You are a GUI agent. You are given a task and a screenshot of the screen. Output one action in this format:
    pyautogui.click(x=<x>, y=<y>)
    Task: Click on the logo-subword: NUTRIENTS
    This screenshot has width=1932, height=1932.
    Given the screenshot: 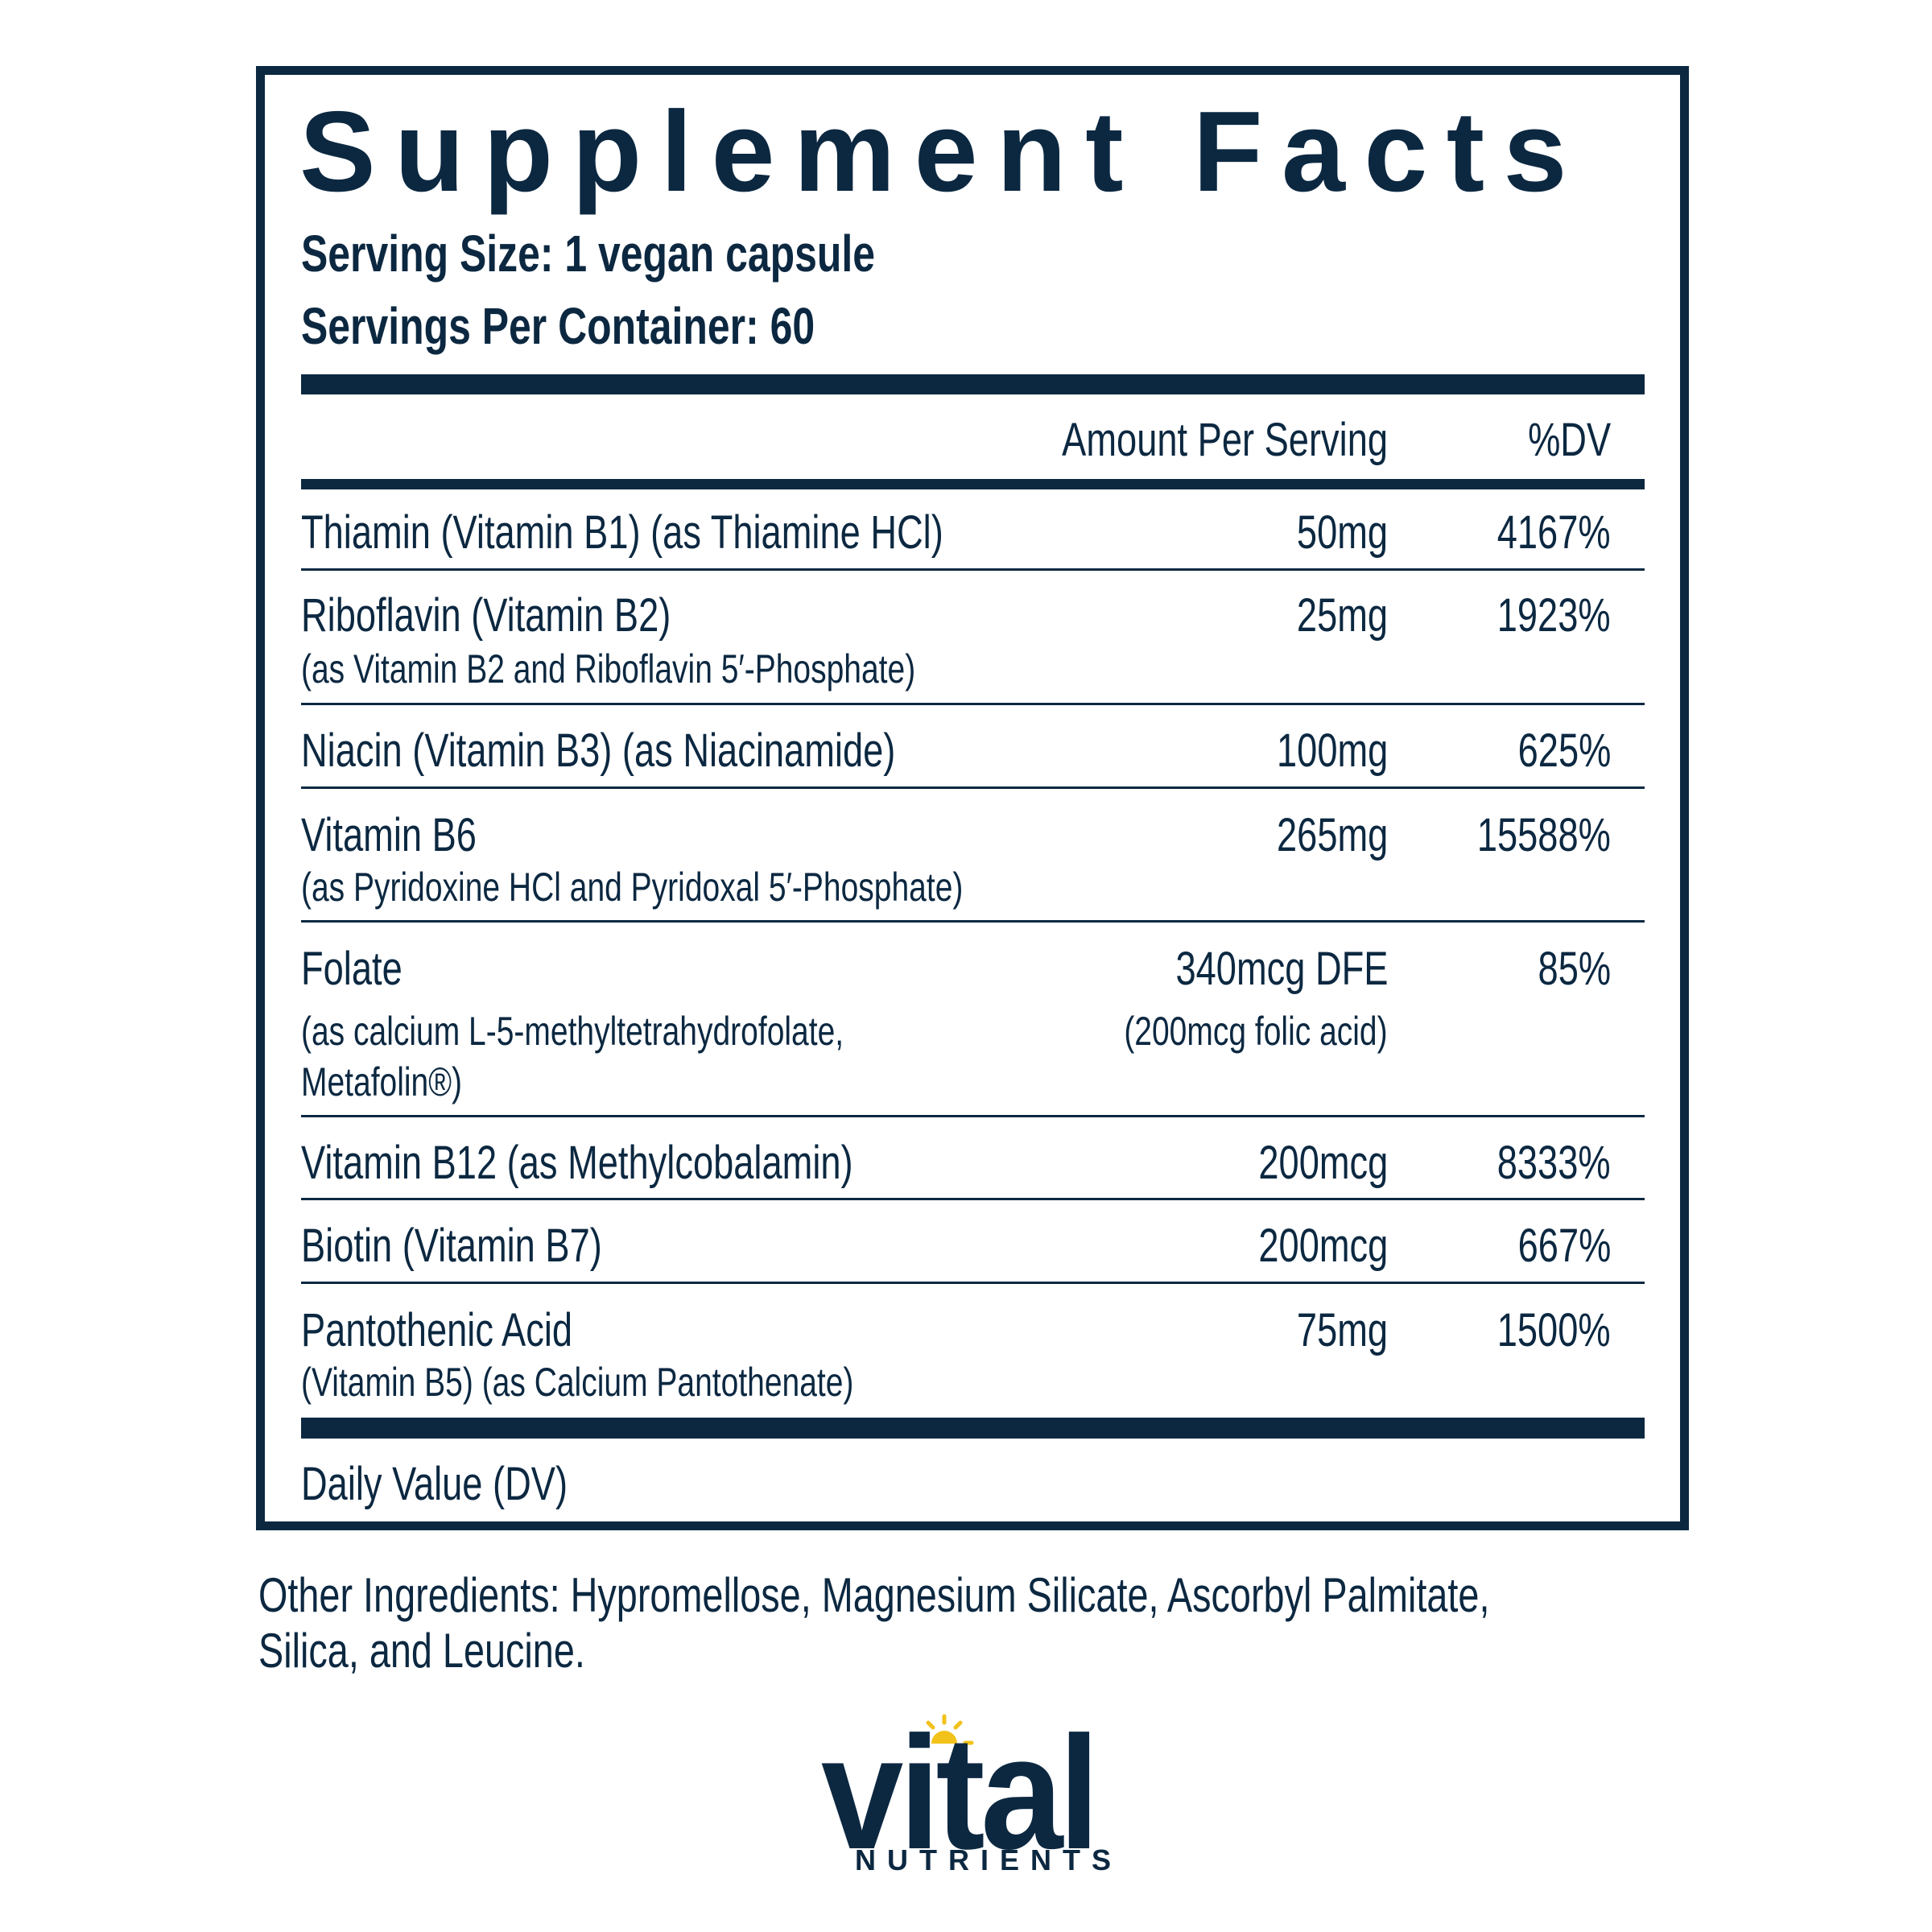 What is the action you would take?
    pyautogui.click(x=988, y=1859)
    